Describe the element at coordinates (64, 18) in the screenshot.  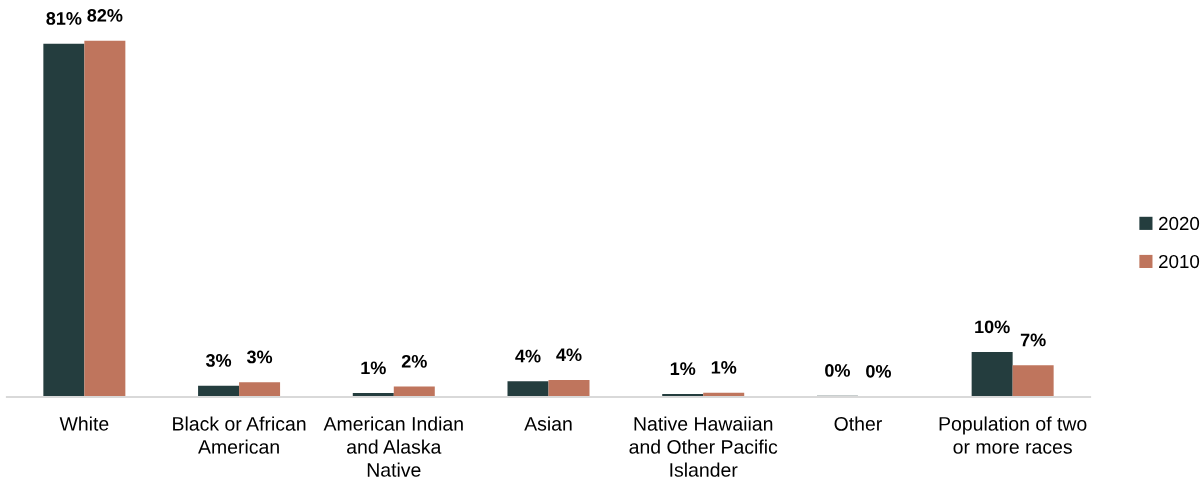
I see `data-label: 81%` at that location.